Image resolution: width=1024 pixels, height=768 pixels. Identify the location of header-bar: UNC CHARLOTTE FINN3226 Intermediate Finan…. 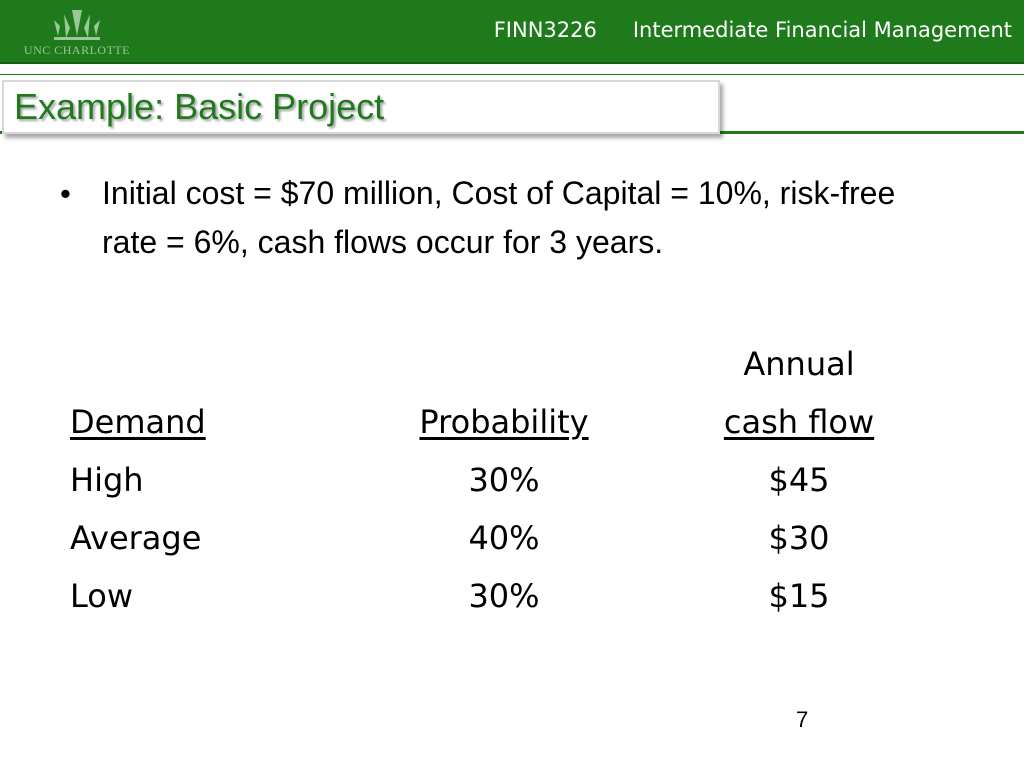
(512, 32).